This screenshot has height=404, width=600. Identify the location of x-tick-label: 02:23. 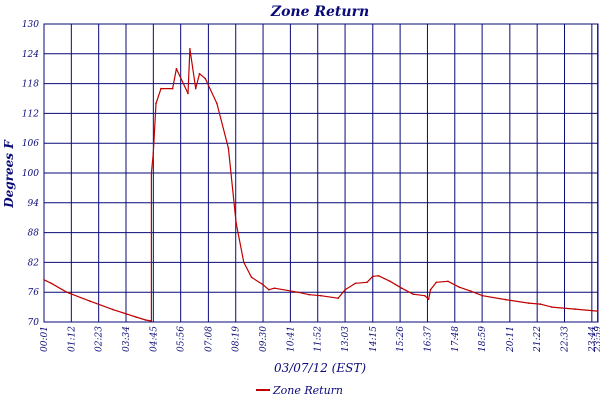
(100, 339).